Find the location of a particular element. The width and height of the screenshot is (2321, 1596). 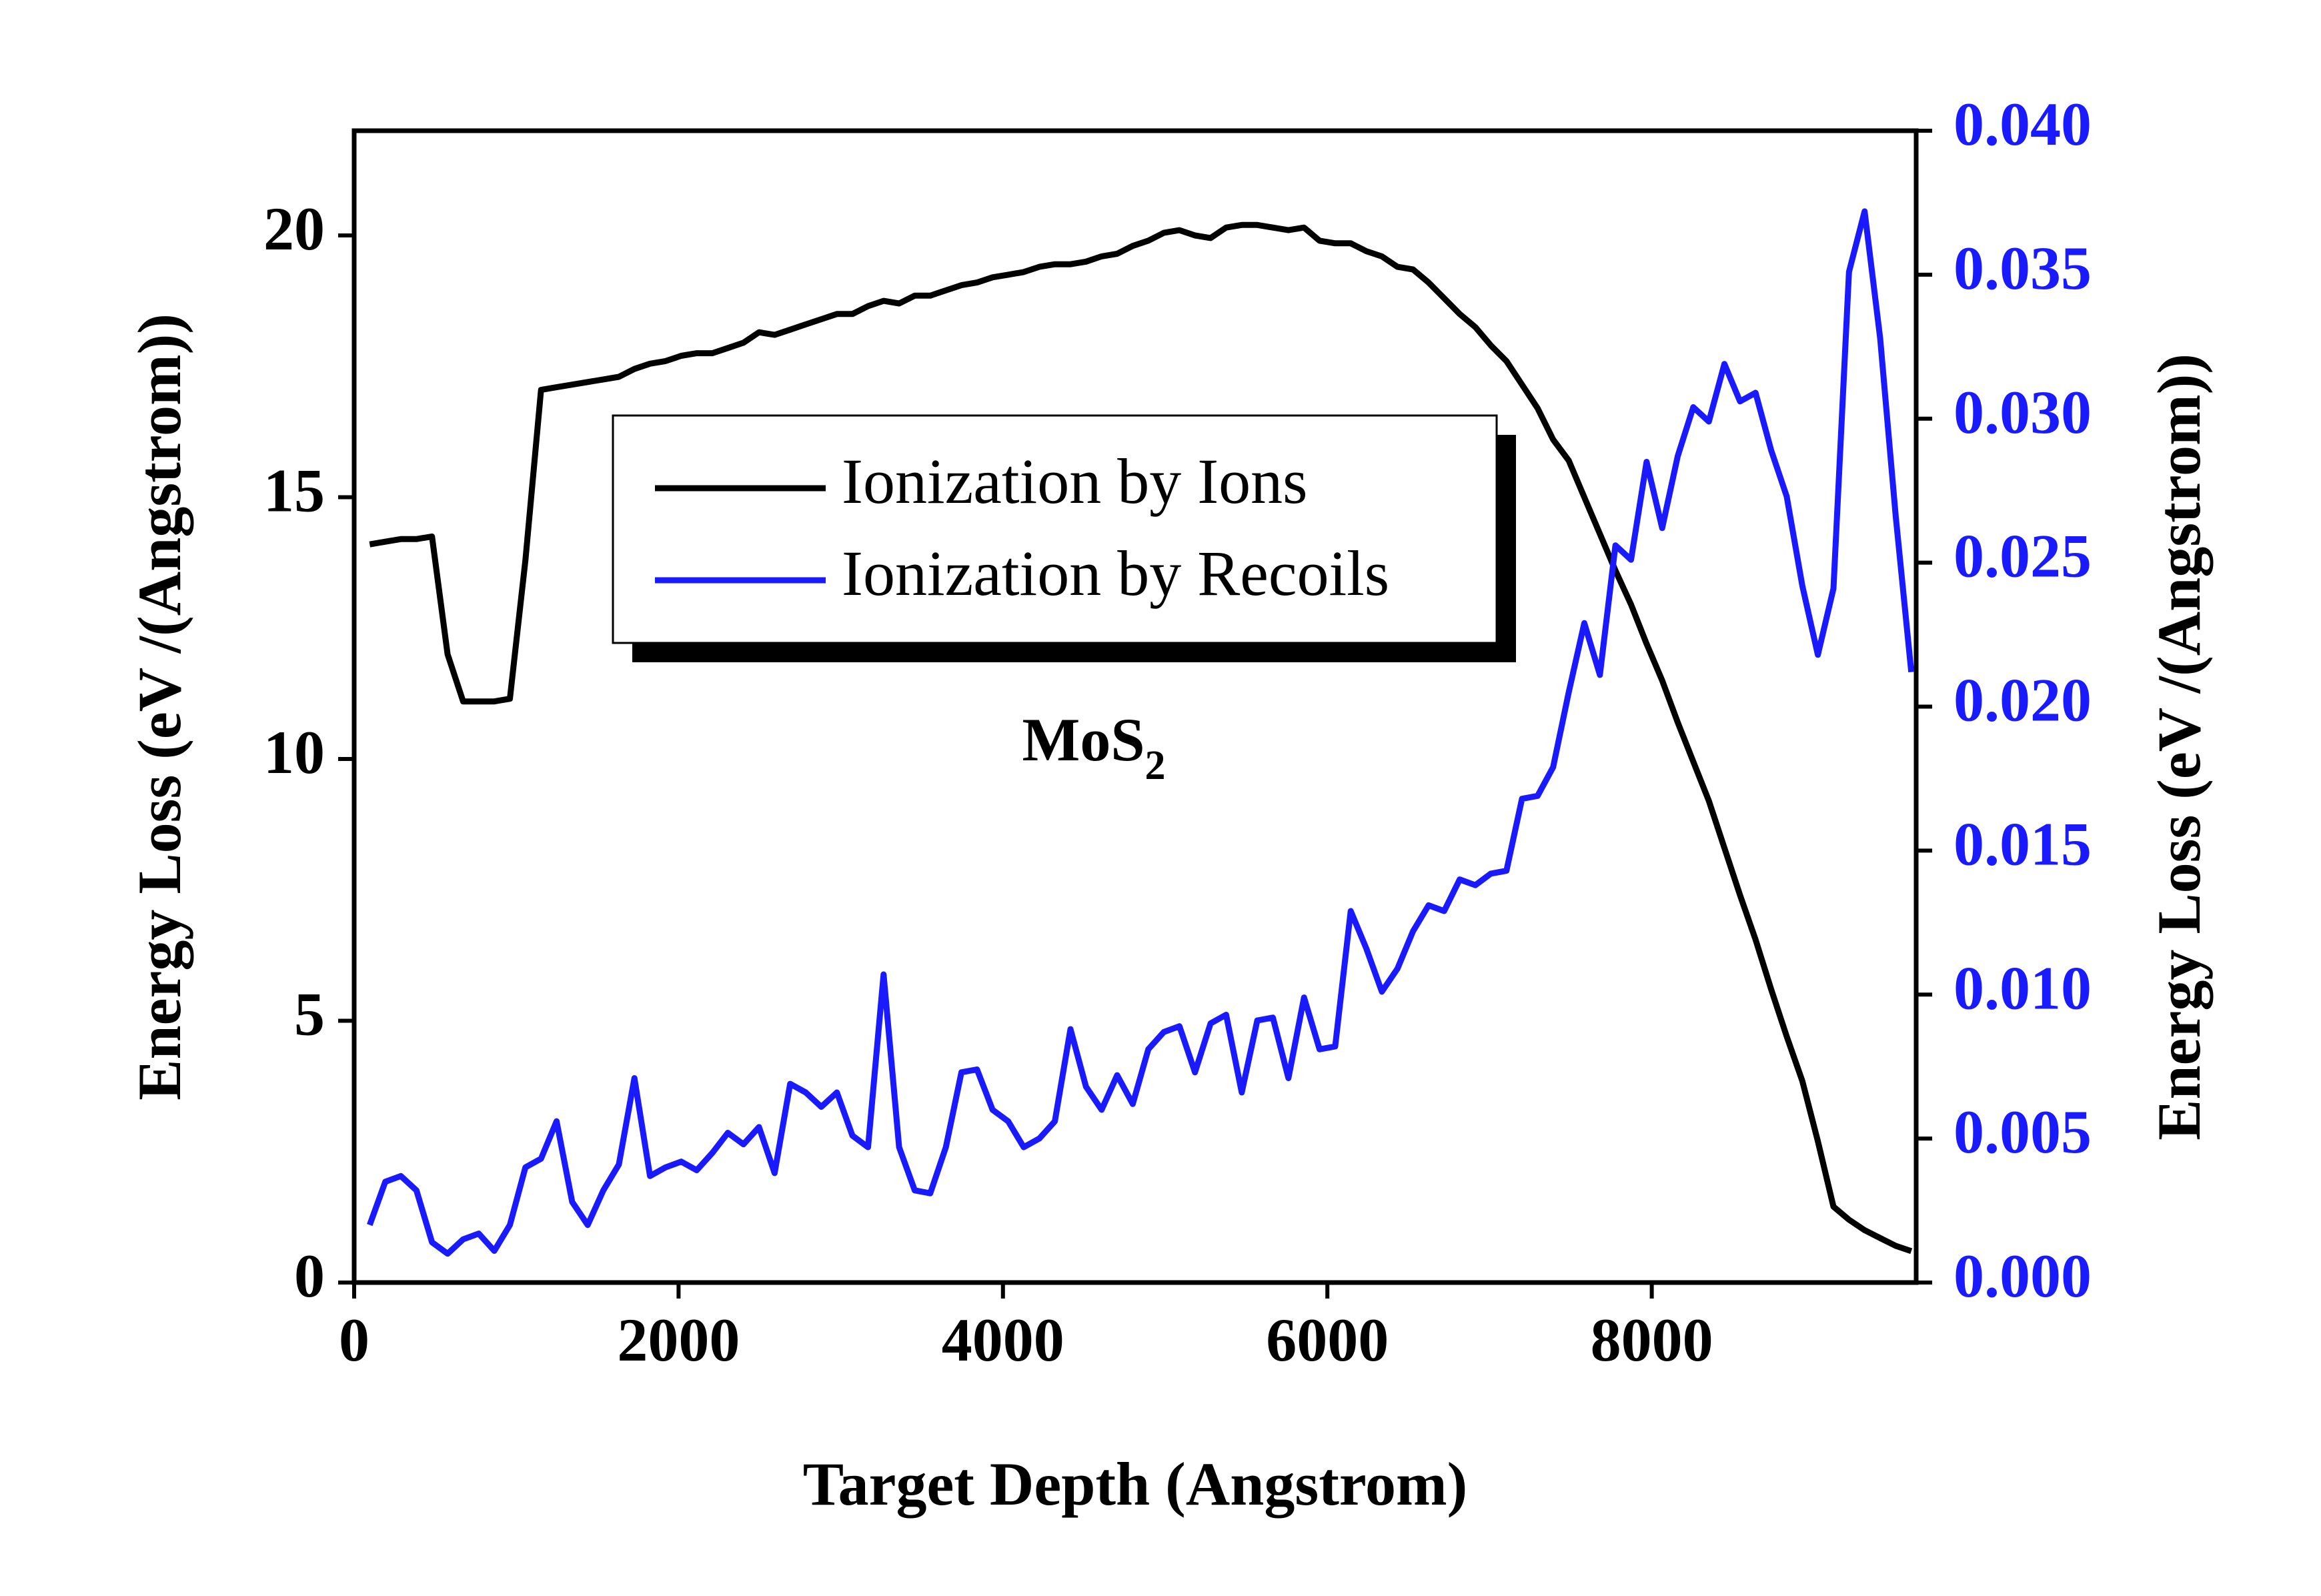

legend-label: Ionization by Ions is located at coordinates (1075, 481).